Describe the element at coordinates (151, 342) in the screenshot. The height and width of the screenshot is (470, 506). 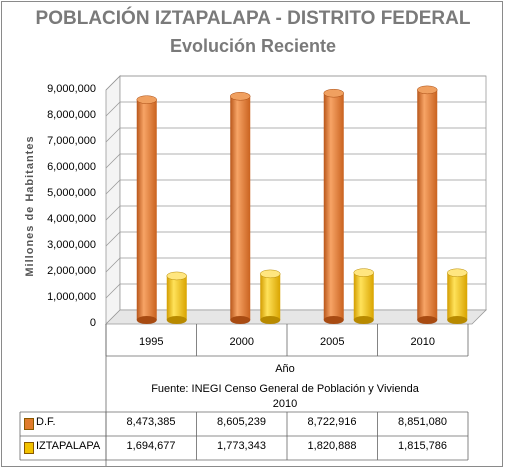
I see `x-tick-label: 1995` at that location.